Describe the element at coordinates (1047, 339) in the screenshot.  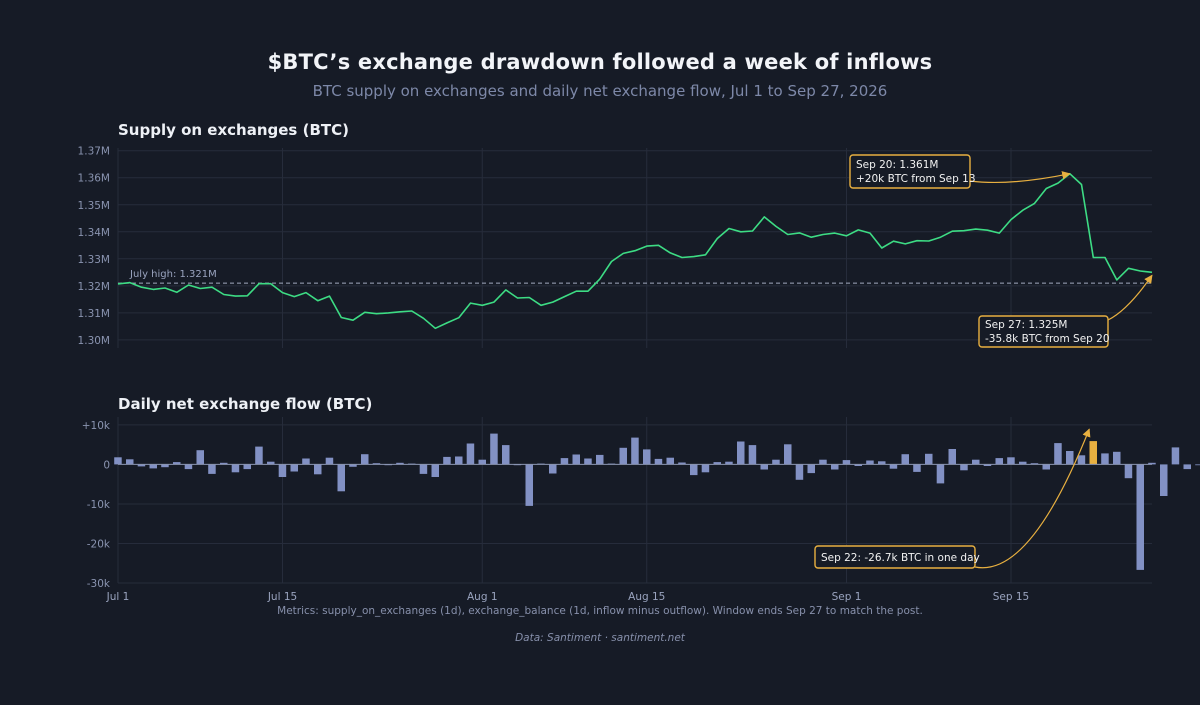
I see `end-annotation-line2: -35.8k BTC from Sep 20` at that location.